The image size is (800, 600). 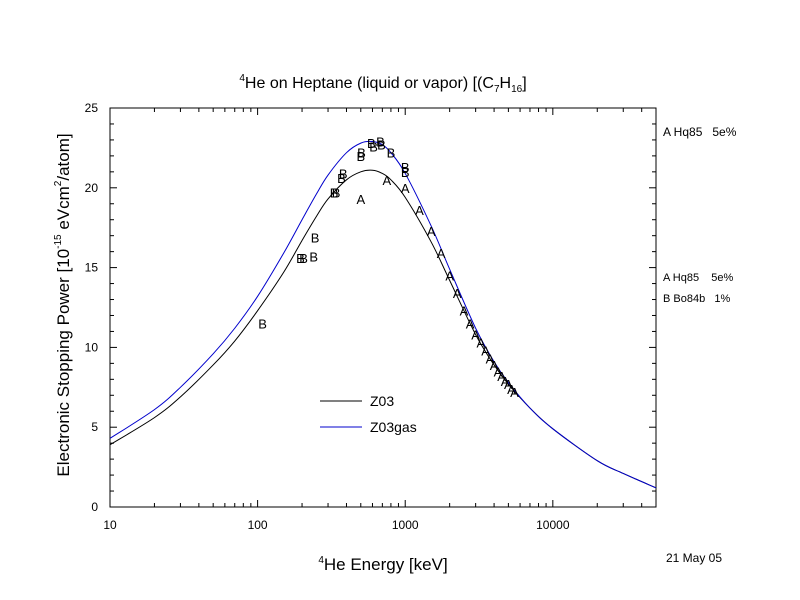 I want to click on legend-label-z03gas: Z03gas, so click(x=393, y=427).